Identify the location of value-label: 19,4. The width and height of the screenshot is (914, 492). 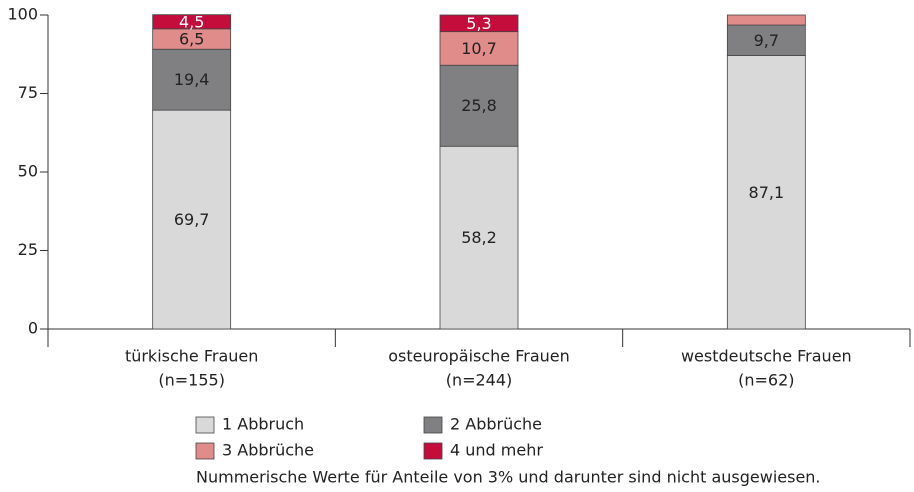
(192, 79).